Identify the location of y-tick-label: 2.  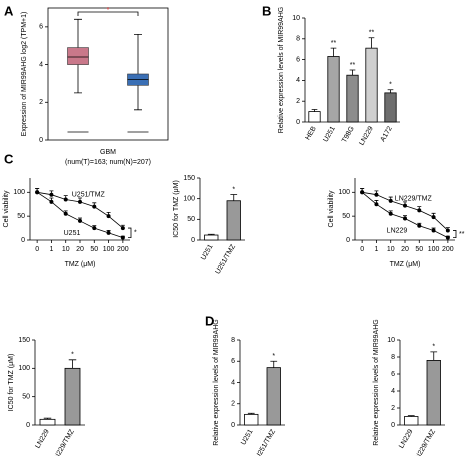
(41, 102).